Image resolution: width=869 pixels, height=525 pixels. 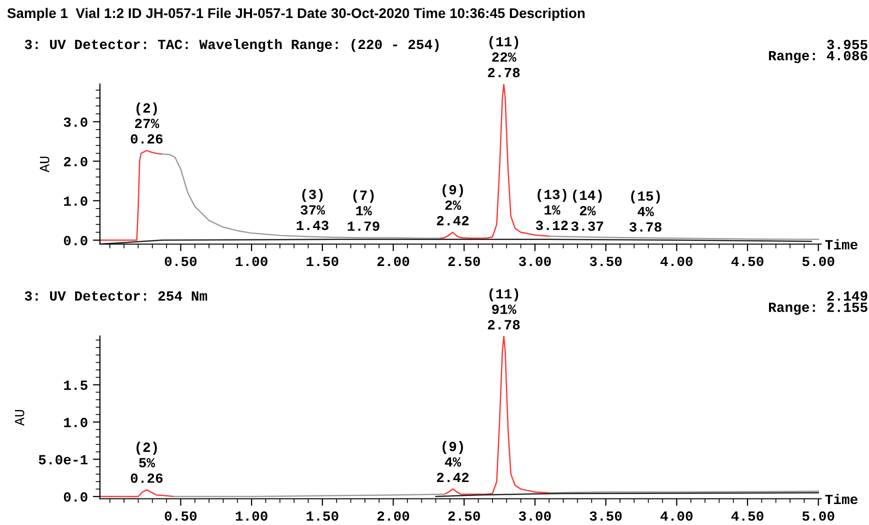 I want to click on annotation: (7) 1% 1.79, so click(x=364, y=210).